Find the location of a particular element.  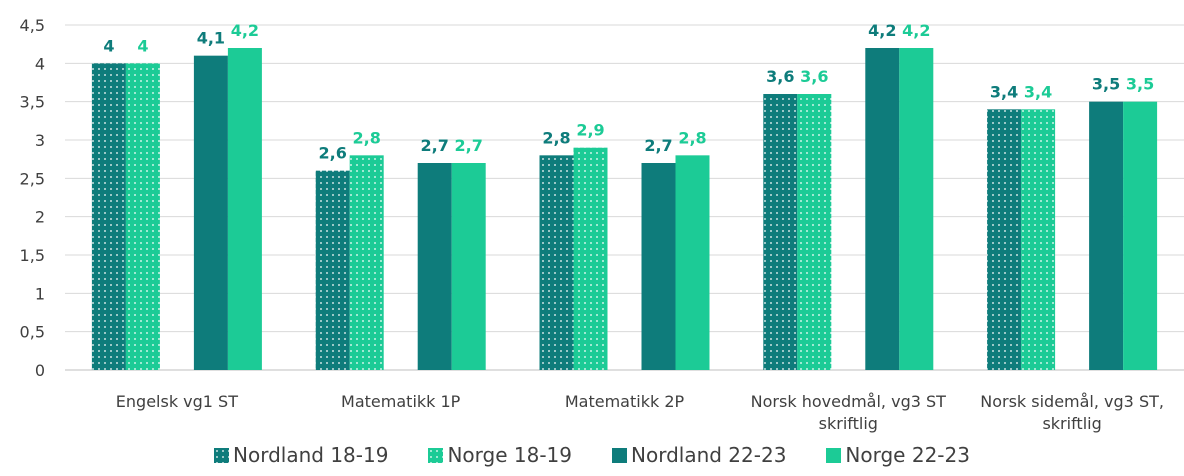

data-label: 2,9 is located at coordinates (590, 130).